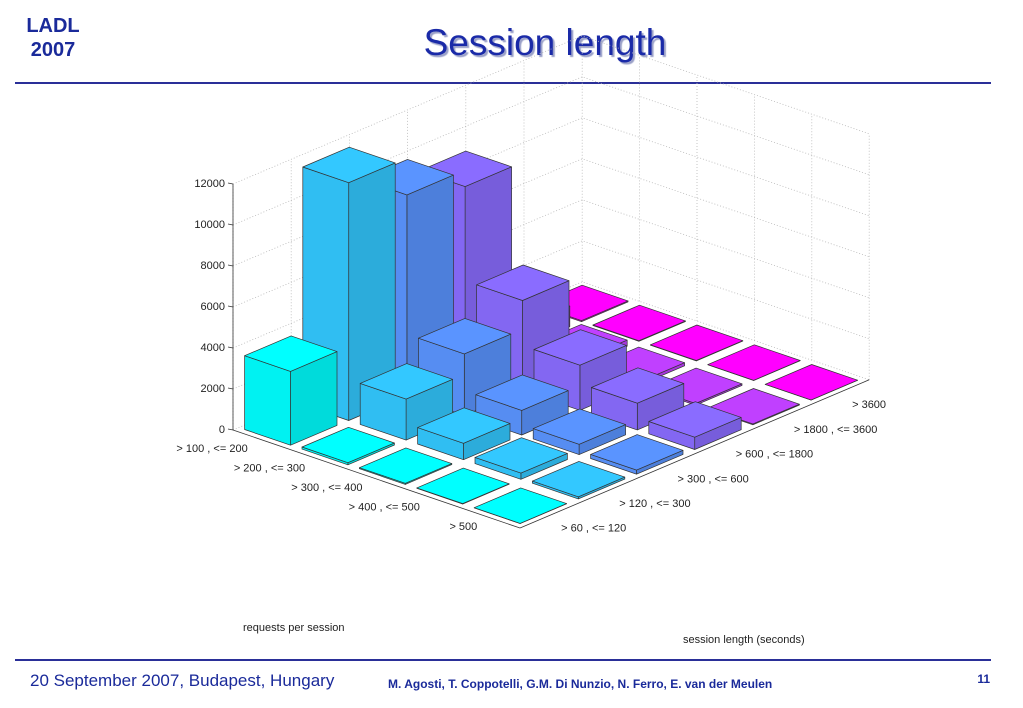 This screenshot has height=708, width=1023. Describe the element at coordinates (774, 455) in the screenshot. I see `column-tick-label: > 600 , <= 1800` at that location.